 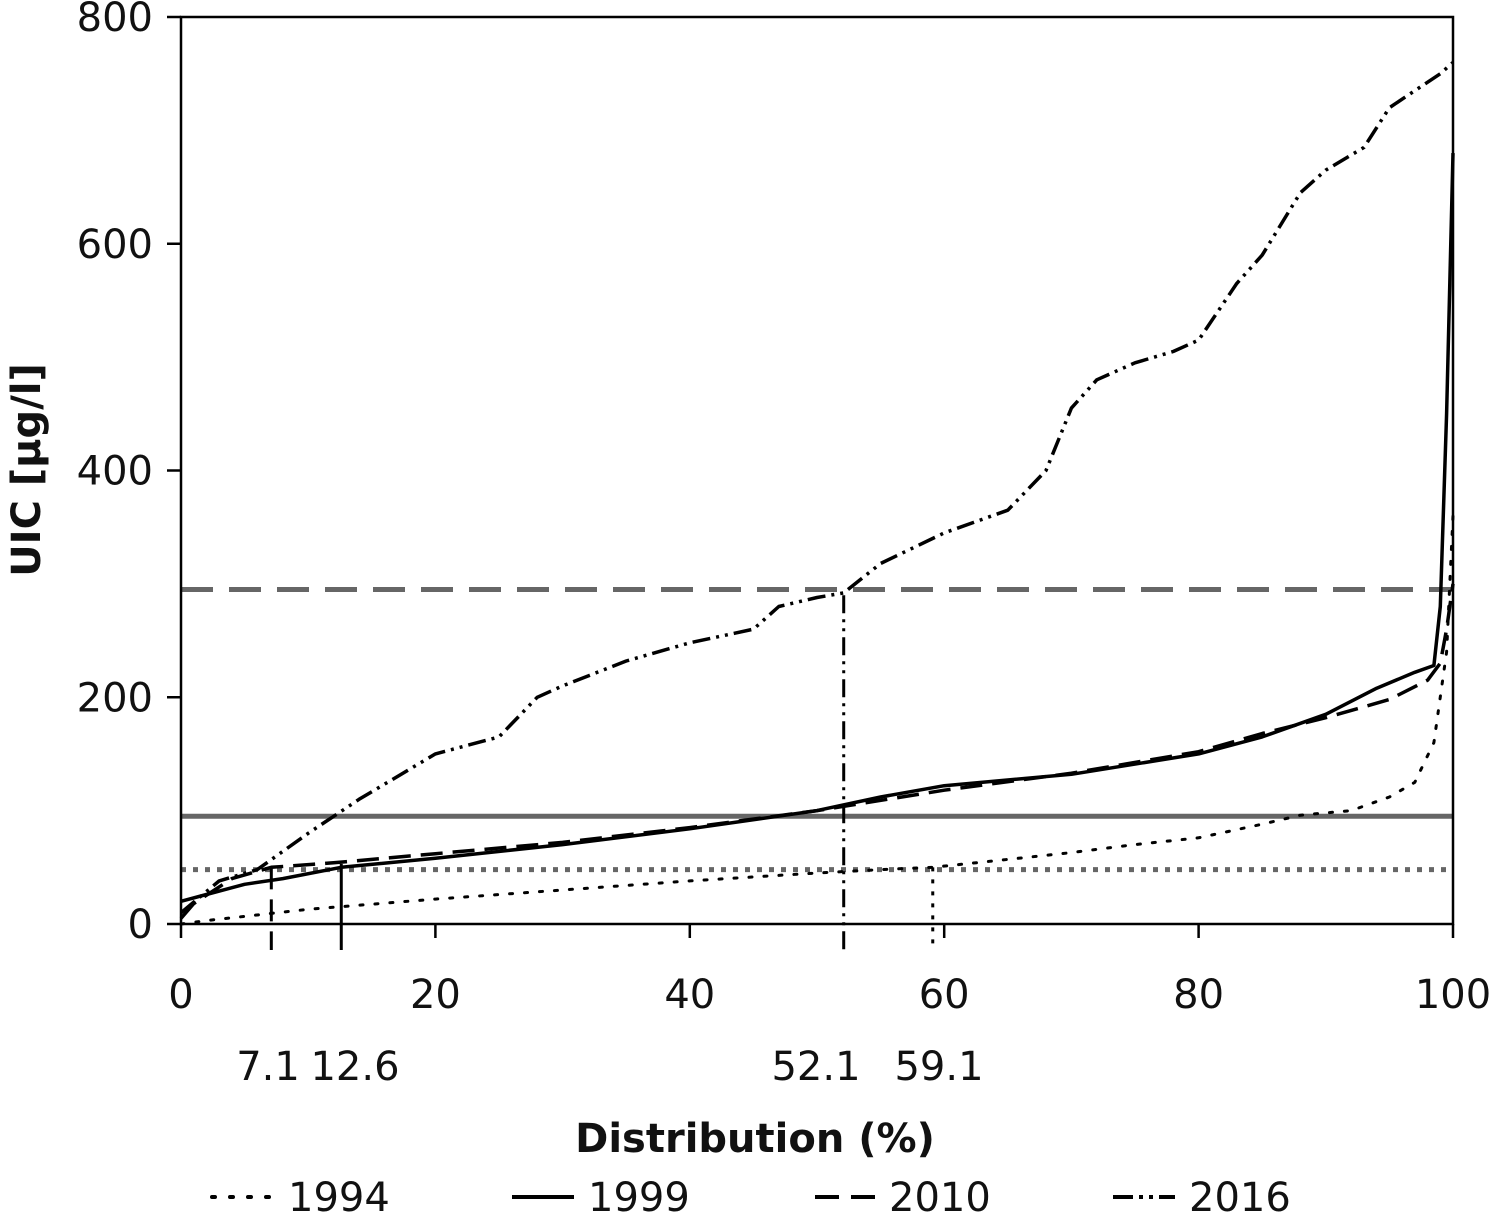 What do you see at coordinates (115, 20) in the screenshot?
I see `y-tick-label: 800` at bounding box center [115, 20].